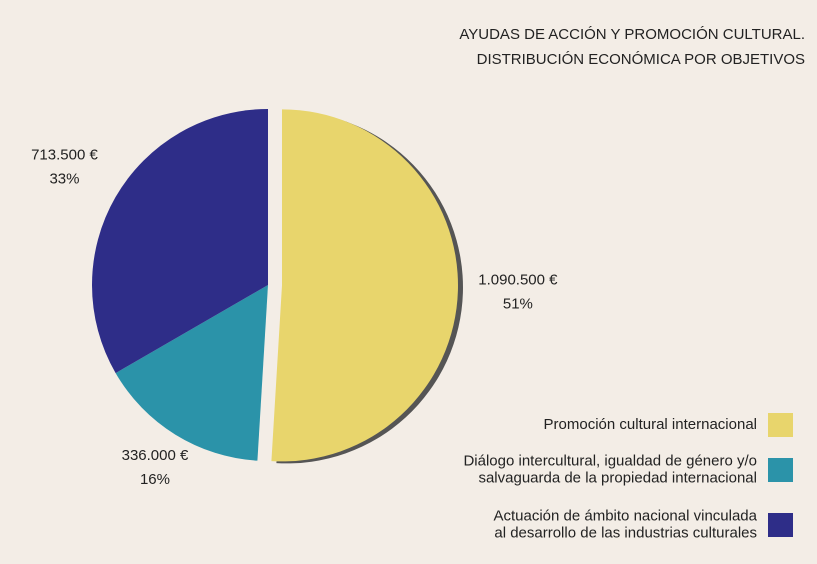  I want to click on percentage-label: 33%, so click(64, 179).